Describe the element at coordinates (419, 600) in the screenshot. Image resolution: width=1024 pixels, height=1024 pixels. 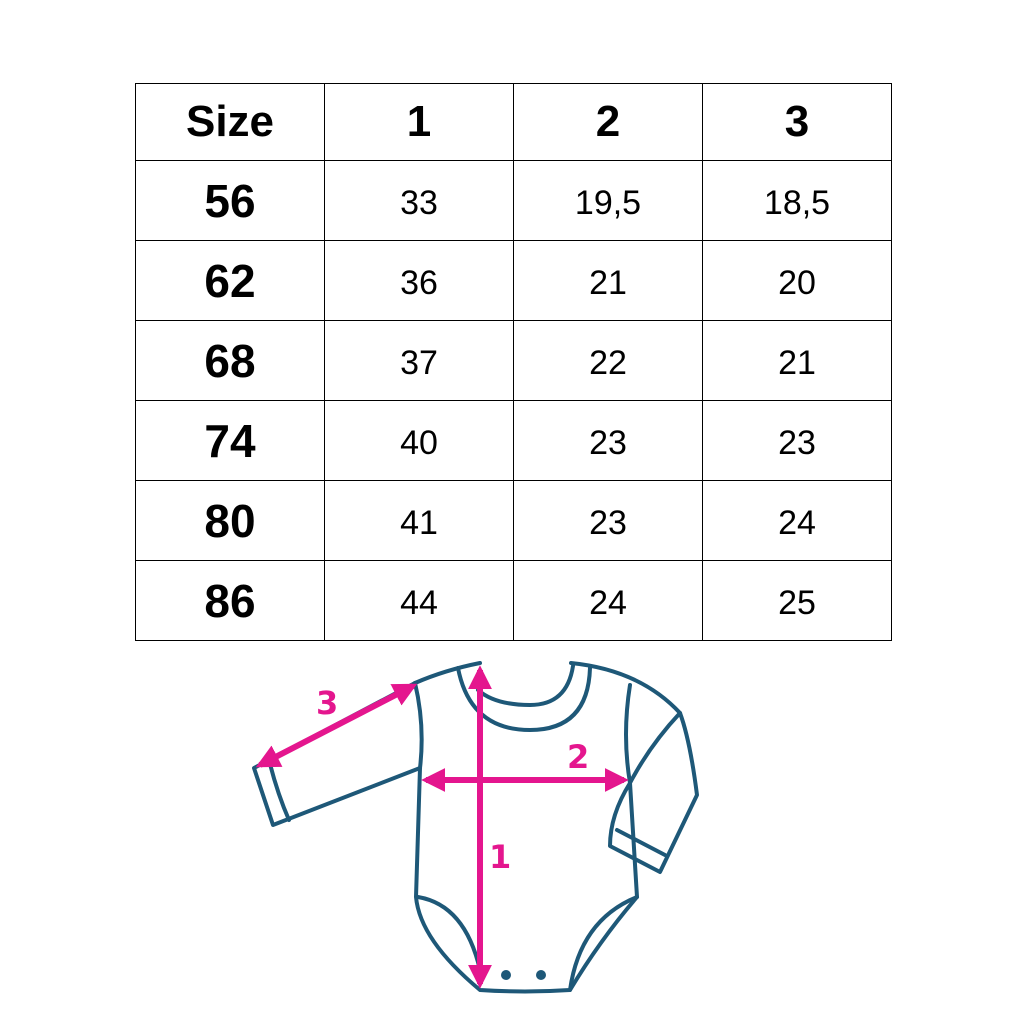
I see `value-cell: 44` at that location.